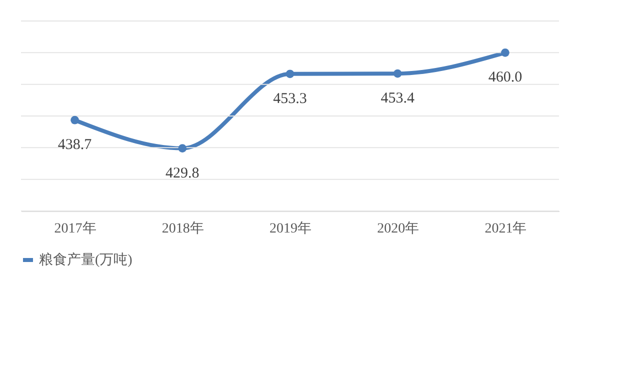 The width and height of the screenshot is (630, 381). What do you see at coordinates (75, 228) in the screenshot?
I see `x-tick-label: 2017年` at bounding box center [75, 228].